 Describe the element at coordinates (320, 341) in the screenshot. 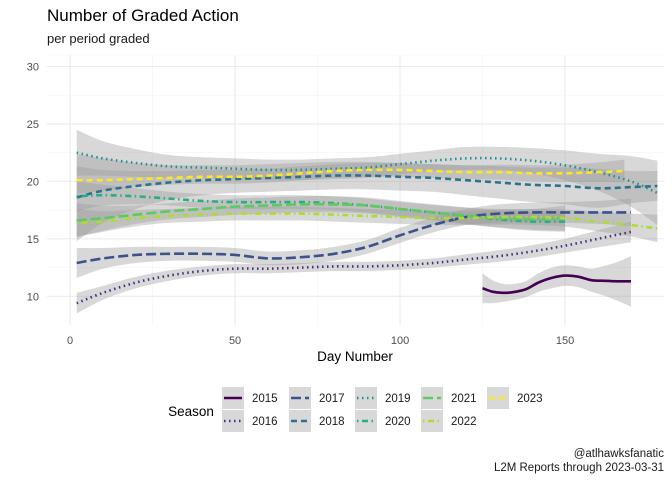

I see `x-axis-ticks: 0 50 100 150` at that location.